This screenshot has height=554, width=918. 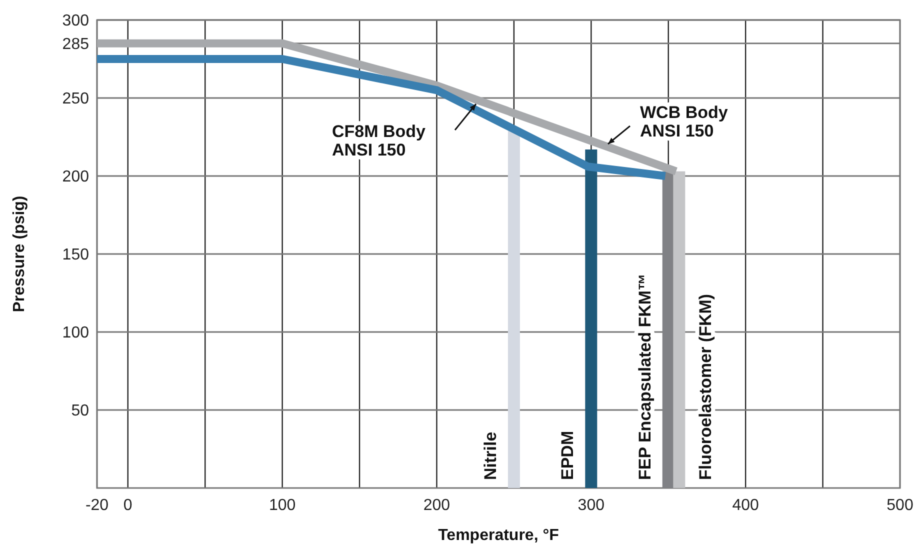 I want to click on x-tick-label: 200, so click(x=436, y=505).